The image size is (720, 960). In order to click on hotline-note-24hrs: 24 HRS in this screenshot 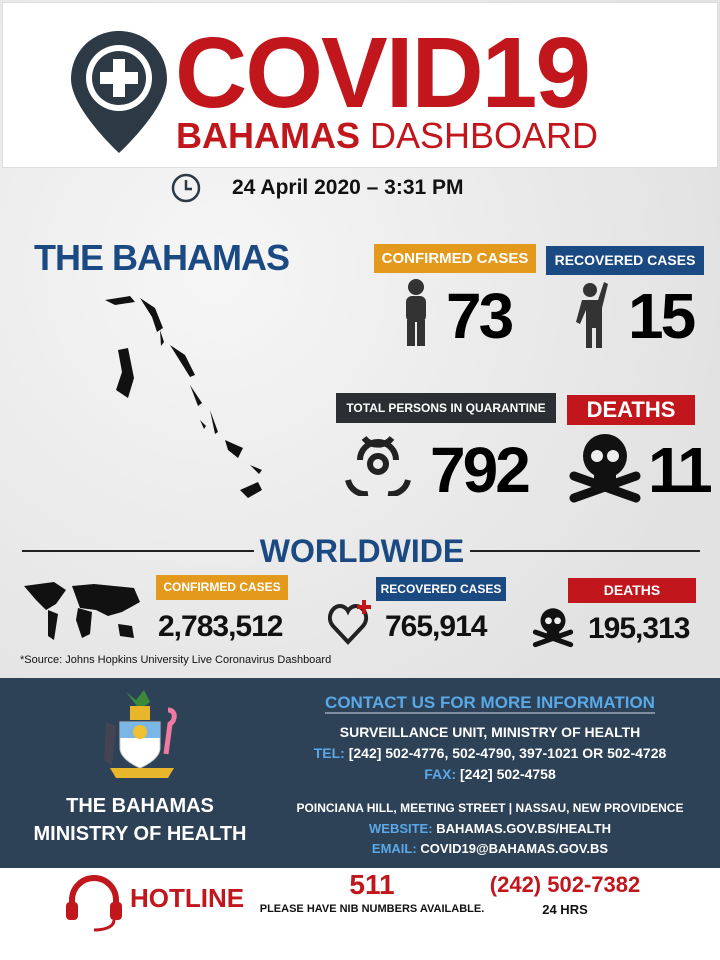, I will do `click(565, 909)`.